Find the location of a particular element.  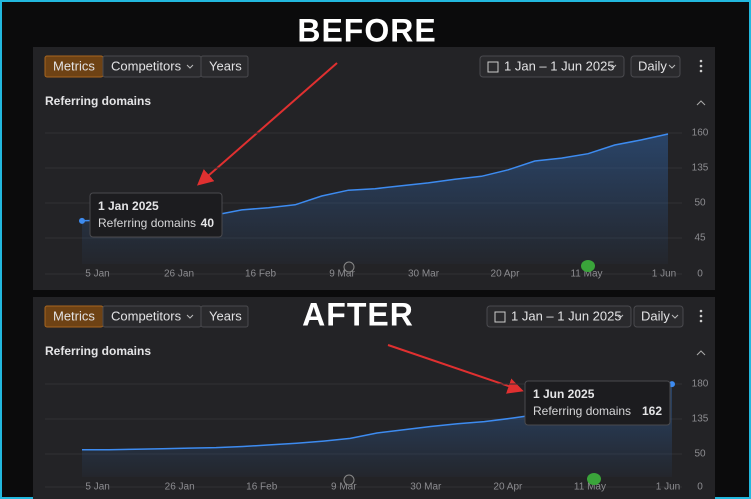

y-tick-label: 160 is located at coordinates (700, 133).